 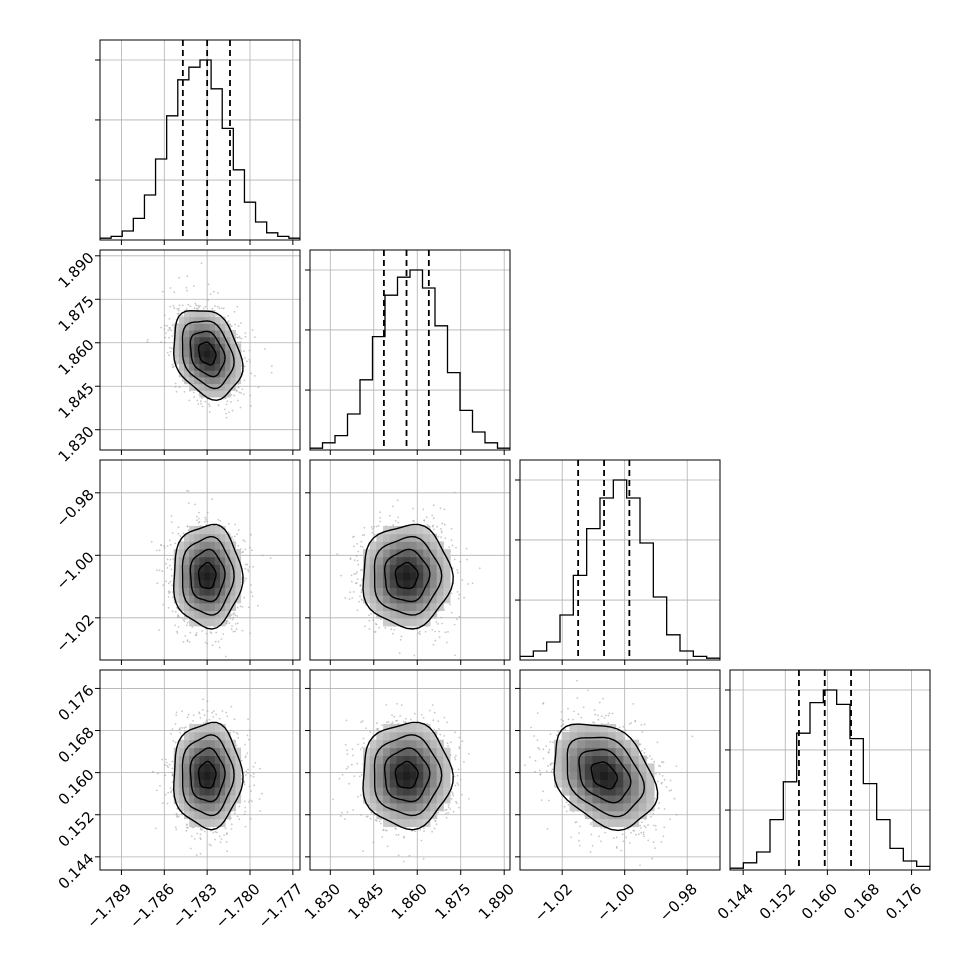 What do you see at coordinates (74, 508) in the screenshot?
I see `y-tick-label: −0.98` at bounding box center [74, 508].